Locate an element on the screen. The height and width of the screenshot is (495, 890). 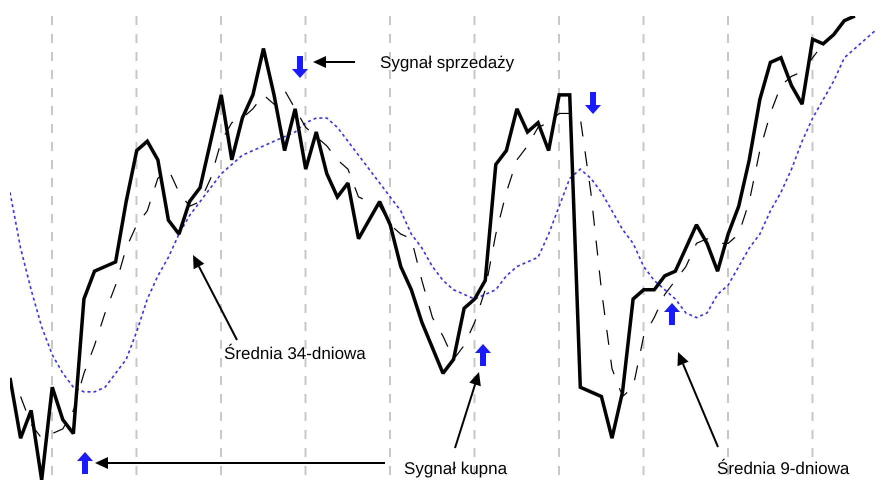
annotation: Średnia 34-dniowa is located at coordinates (295, 353).